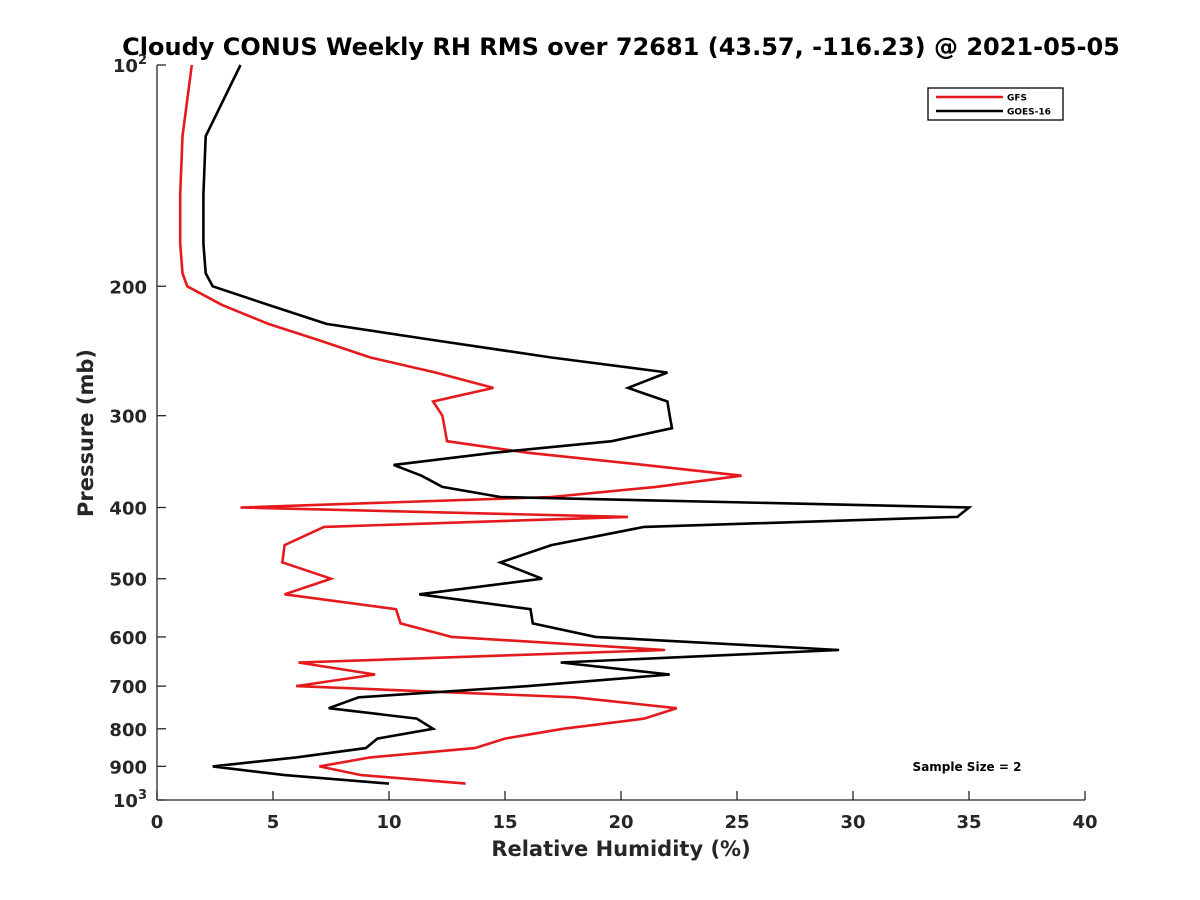 This screenshot has width=1200, height=900. What do you see at coordinates (620, 822) in the screenshot?
I see `x-tick-label: 20` at bounding box center [620, 822].